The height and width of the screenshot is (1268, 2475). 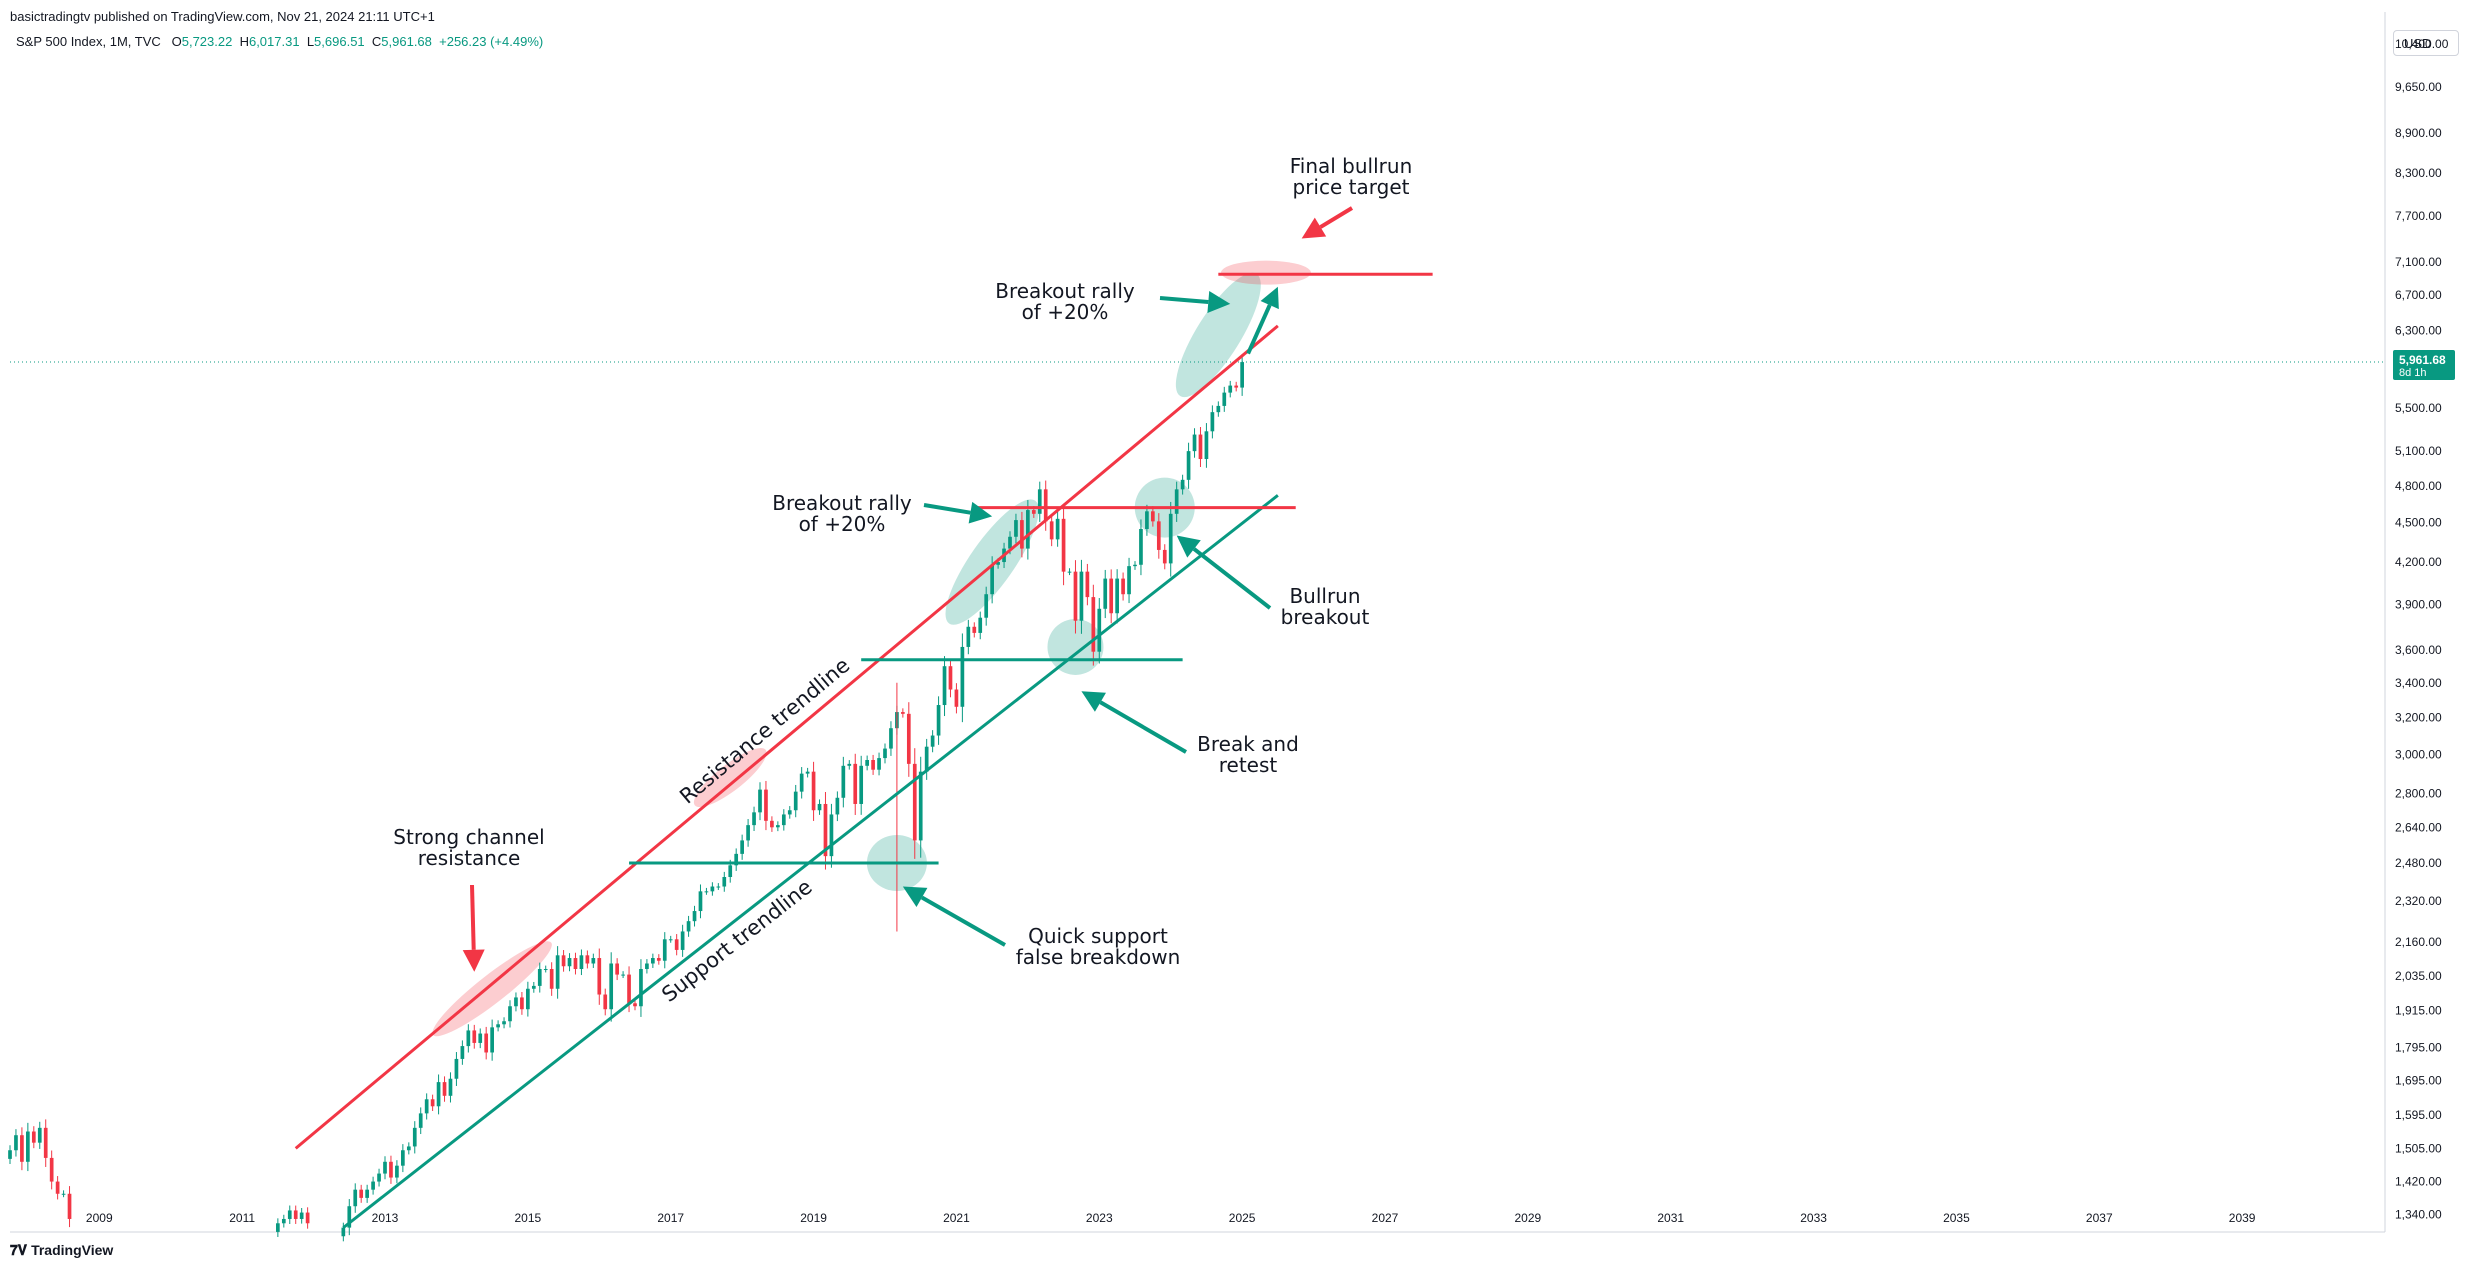 I want to click on time-tick-label: 2025, so click(x=1242, y=1218).